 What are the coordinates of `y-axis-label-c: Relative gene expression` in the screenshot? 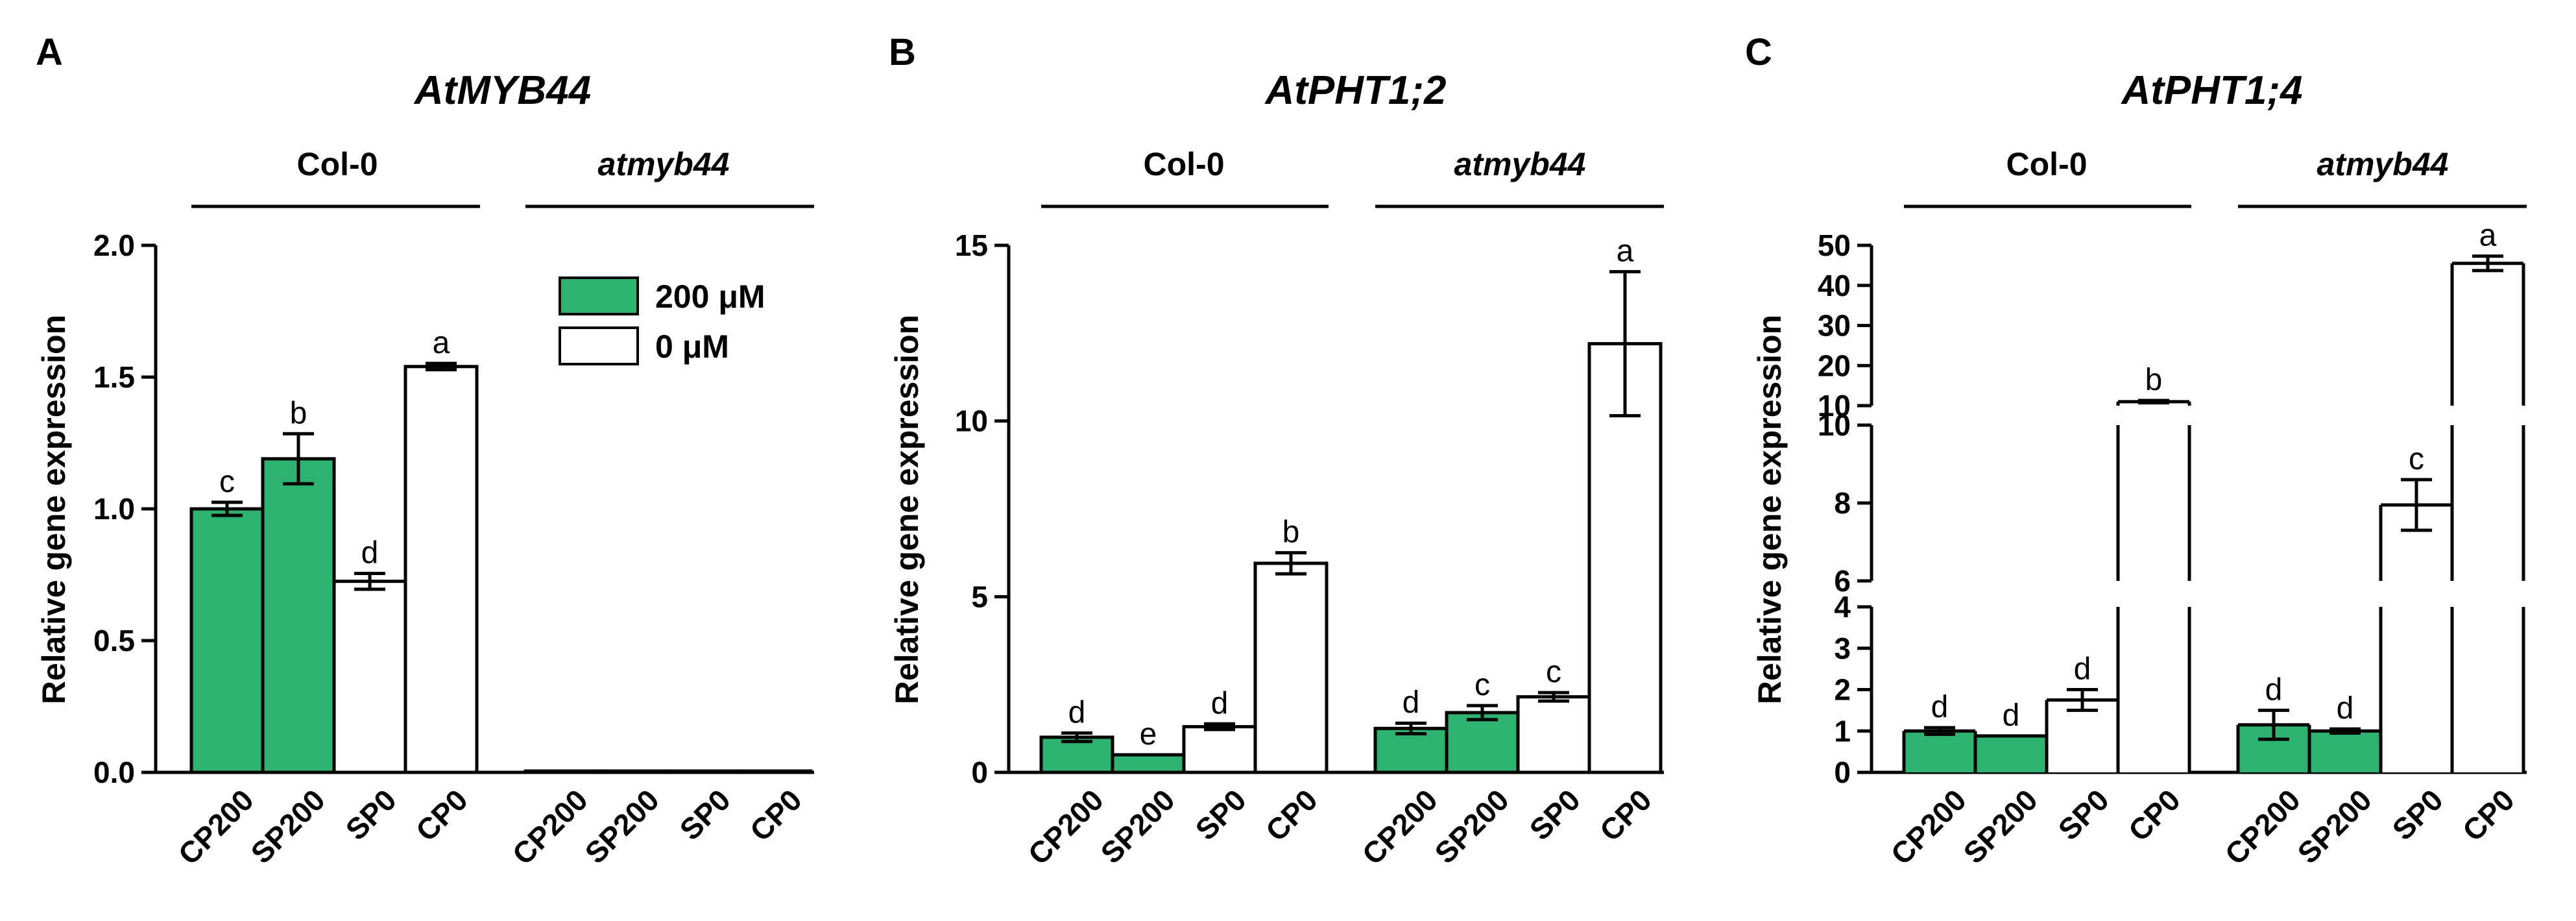 It's located at (1769, 509).